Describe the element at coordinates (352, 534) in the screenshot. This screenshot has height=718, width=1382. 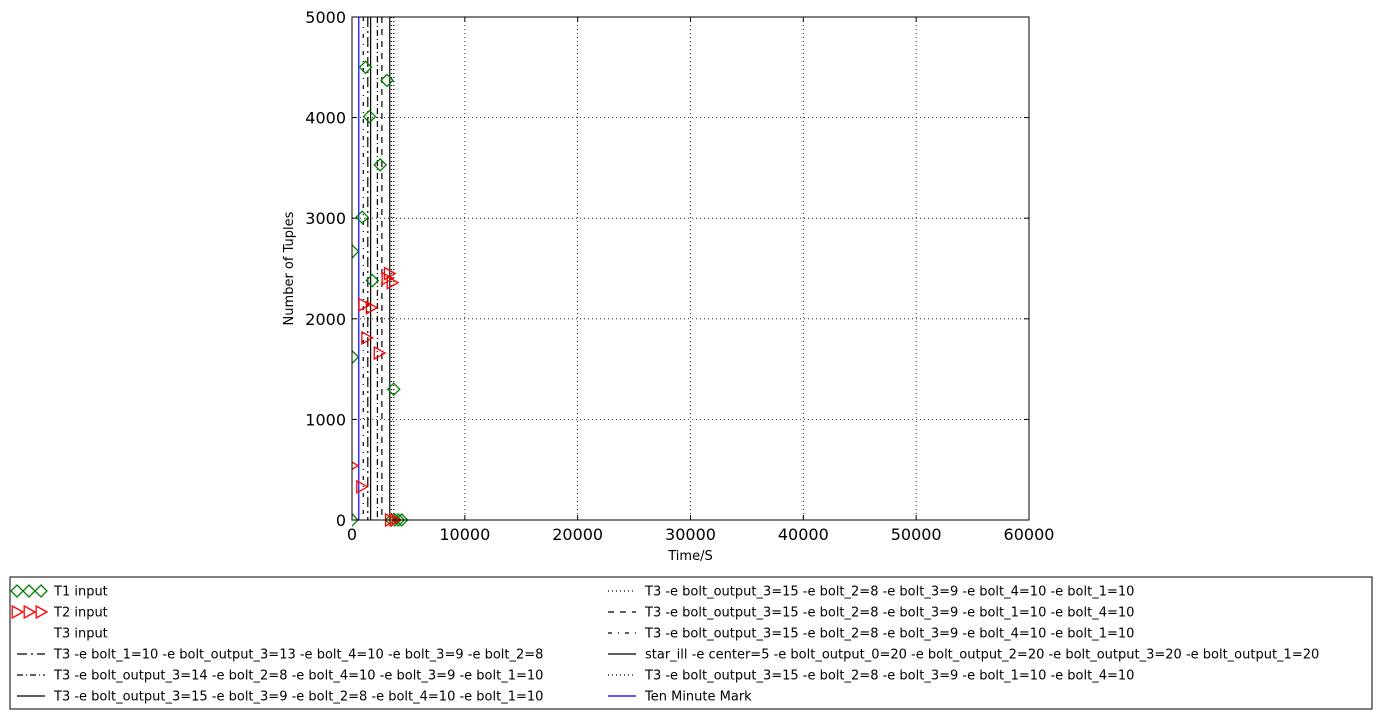
I see `x-tick-label: 0` at that location.